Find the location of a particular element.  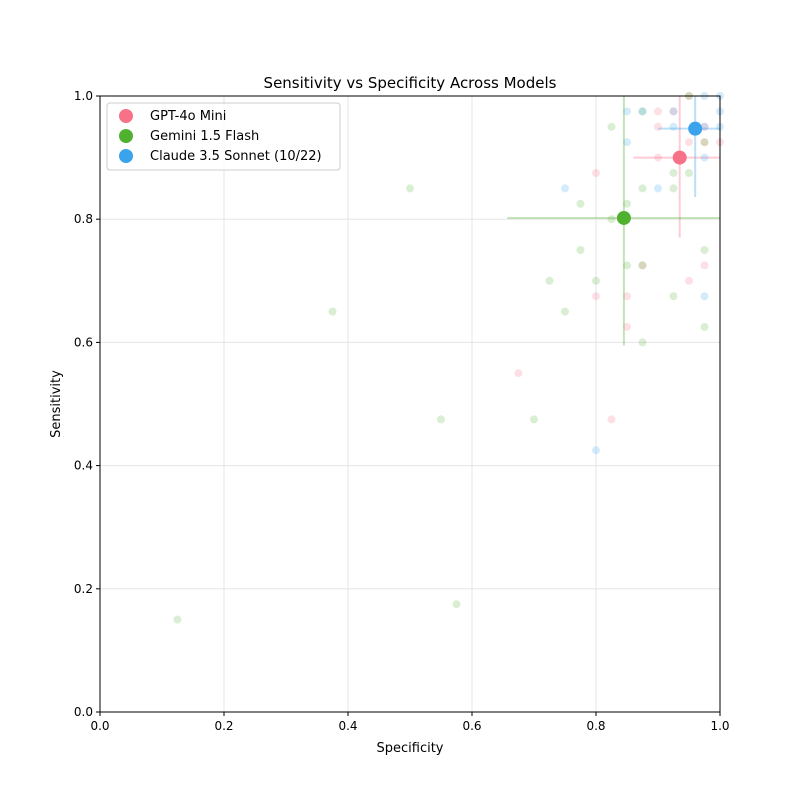

x-tick-label: 0.4 is located at coordinates (347, 726).